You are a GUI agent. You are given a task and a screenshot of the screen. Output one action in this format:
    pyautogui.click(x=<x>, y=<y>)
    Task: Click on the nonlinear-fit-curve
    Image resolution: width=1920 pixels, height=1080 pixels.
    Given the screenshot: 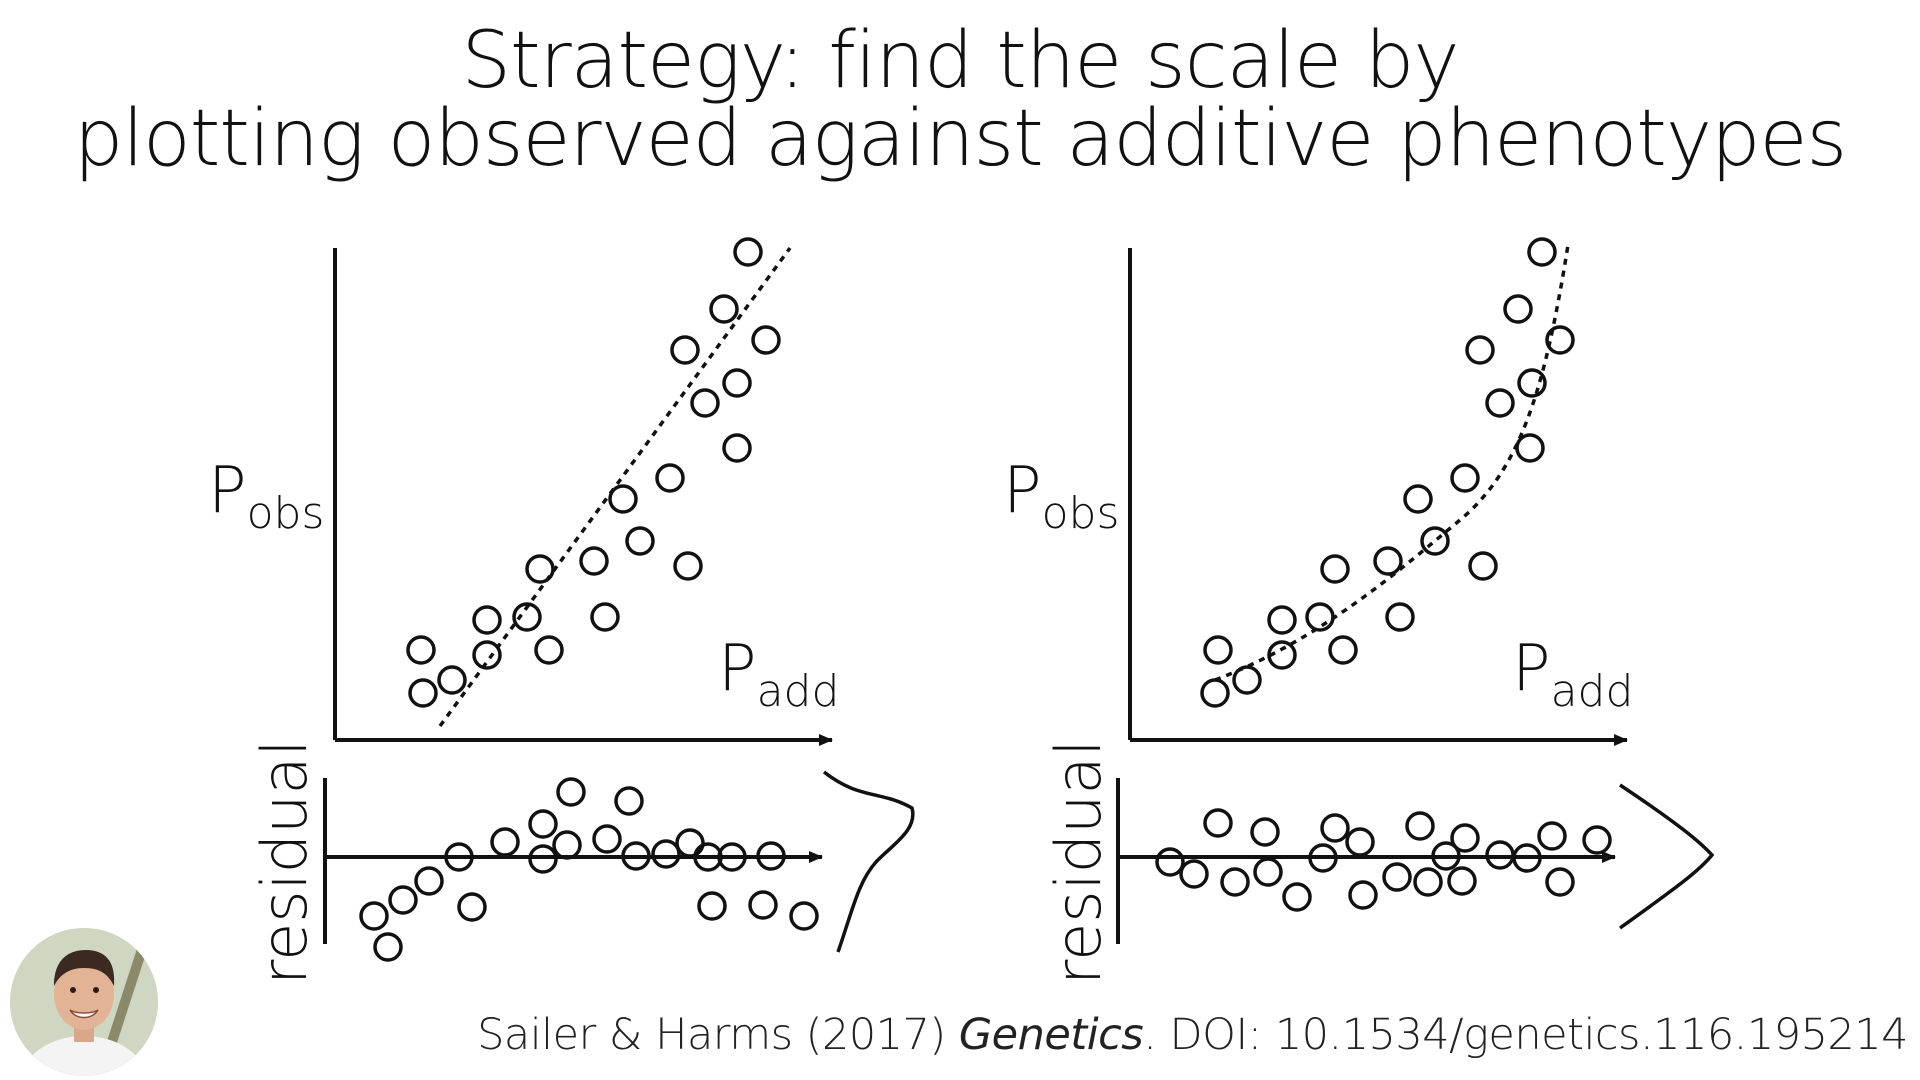 What is the action you would take?
    pyautogui.click(x=1392, y=463)
    